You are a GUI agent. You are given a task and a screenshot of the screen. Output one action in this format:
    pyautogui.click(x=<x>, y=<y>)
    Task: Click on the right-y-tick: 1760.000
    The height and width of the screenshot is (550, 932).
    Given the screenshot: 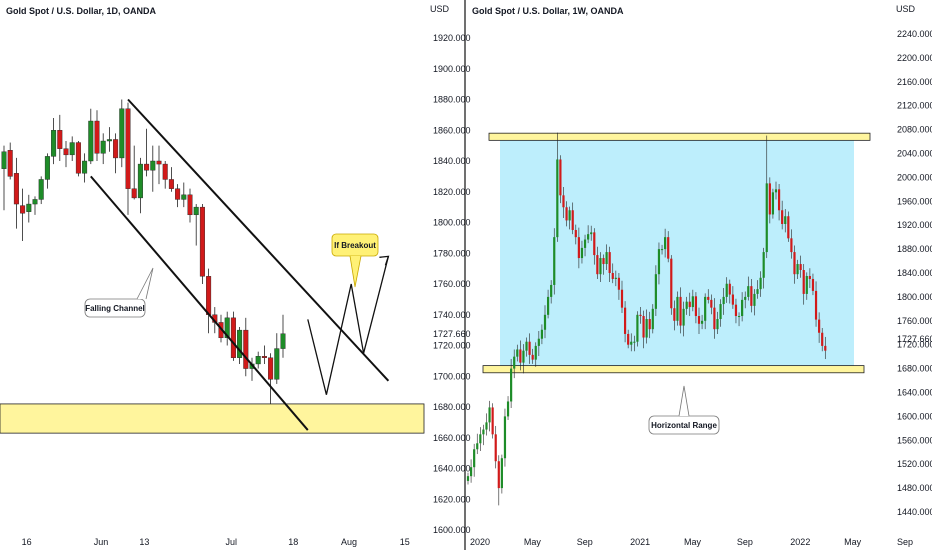 What is the action you would take?
    pyautogui.click(x=914, y=321)
    